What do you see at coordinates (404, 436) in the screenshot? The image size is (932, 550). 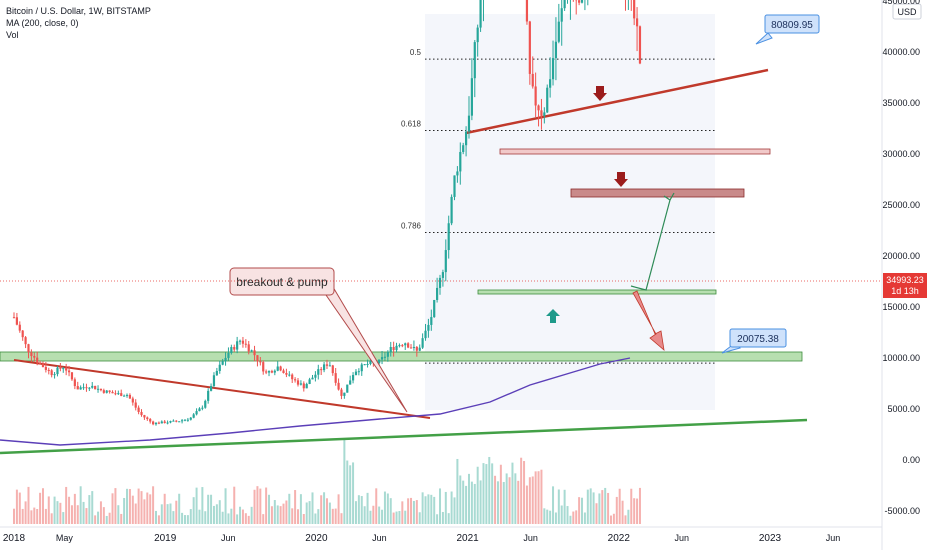 I see `support-trendline` at bounding box center [404, 436].